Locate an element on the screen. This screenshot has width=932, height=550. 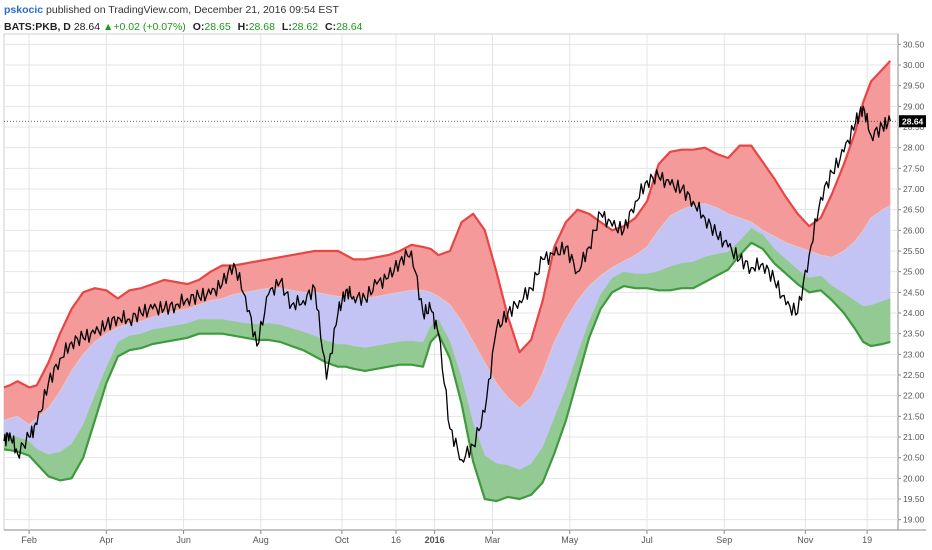
last-price-tag is located at coordinates (912, 121).